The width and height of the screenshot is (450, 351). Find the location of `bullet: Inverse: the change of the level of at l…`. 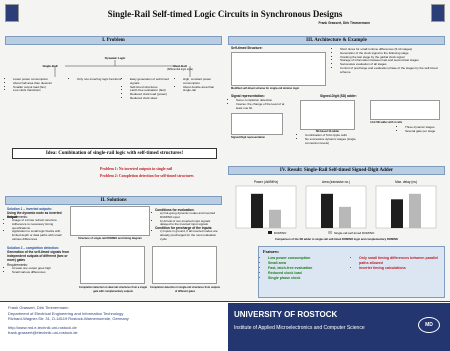

bullet: Inverse: the change of the level of at l… is located at coordinates (261, 106).